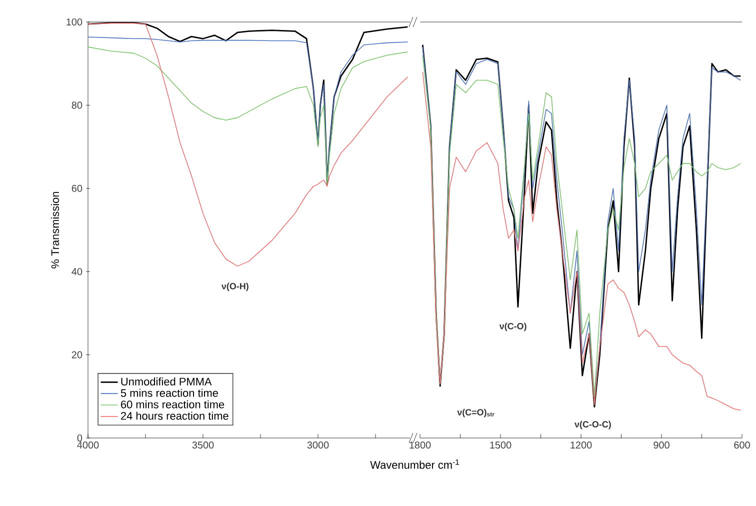 This screenshot has height=506, width=756. Describe the element at coordinates (420, 445) in the screenshot. I see `x-tick-label: 1800` at that location.